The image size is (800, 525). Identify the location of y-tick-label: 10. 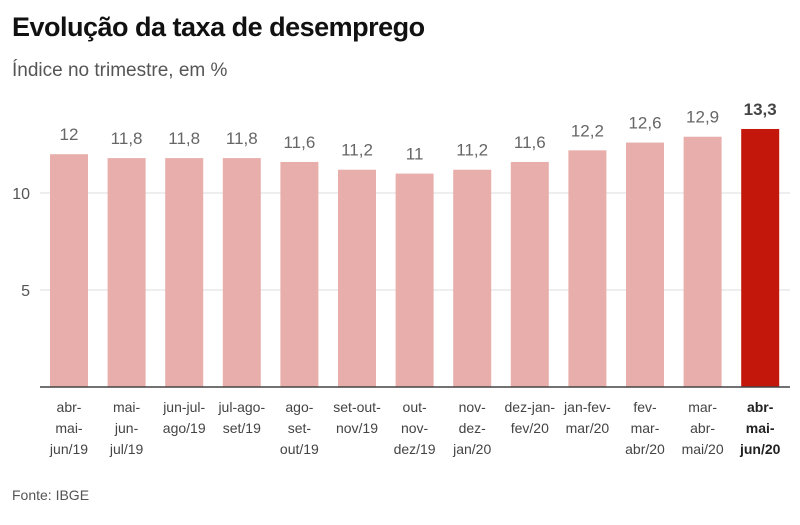
(21, 194).